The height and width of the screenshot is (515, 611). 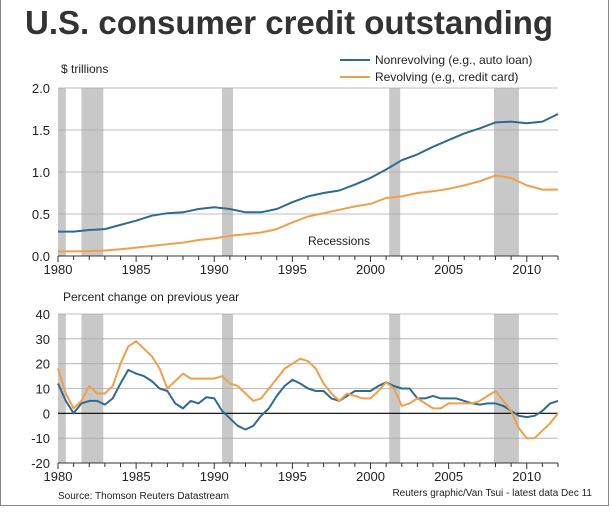 I want to click on y-tick-label: 0, so click(x=46, y=413).